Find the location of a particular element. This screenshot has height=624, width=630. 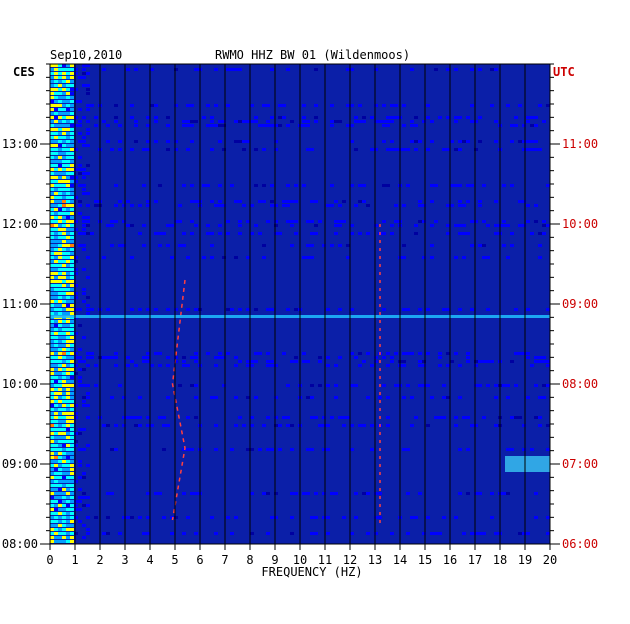

x-tick-label: 19 is located at coordinates (525, 560).